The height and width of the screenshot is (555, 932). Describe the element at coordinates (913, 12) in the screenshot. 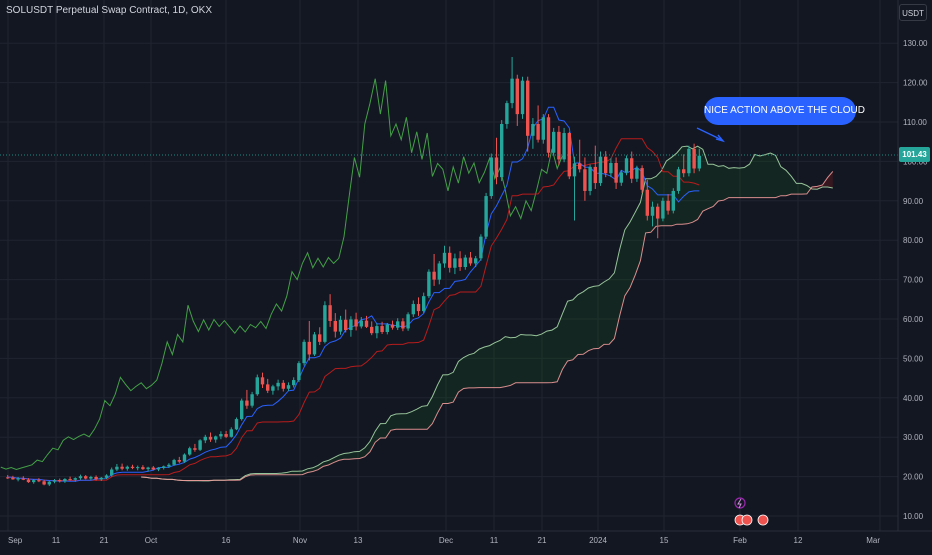

I see `currency-button: USDT` at that location.